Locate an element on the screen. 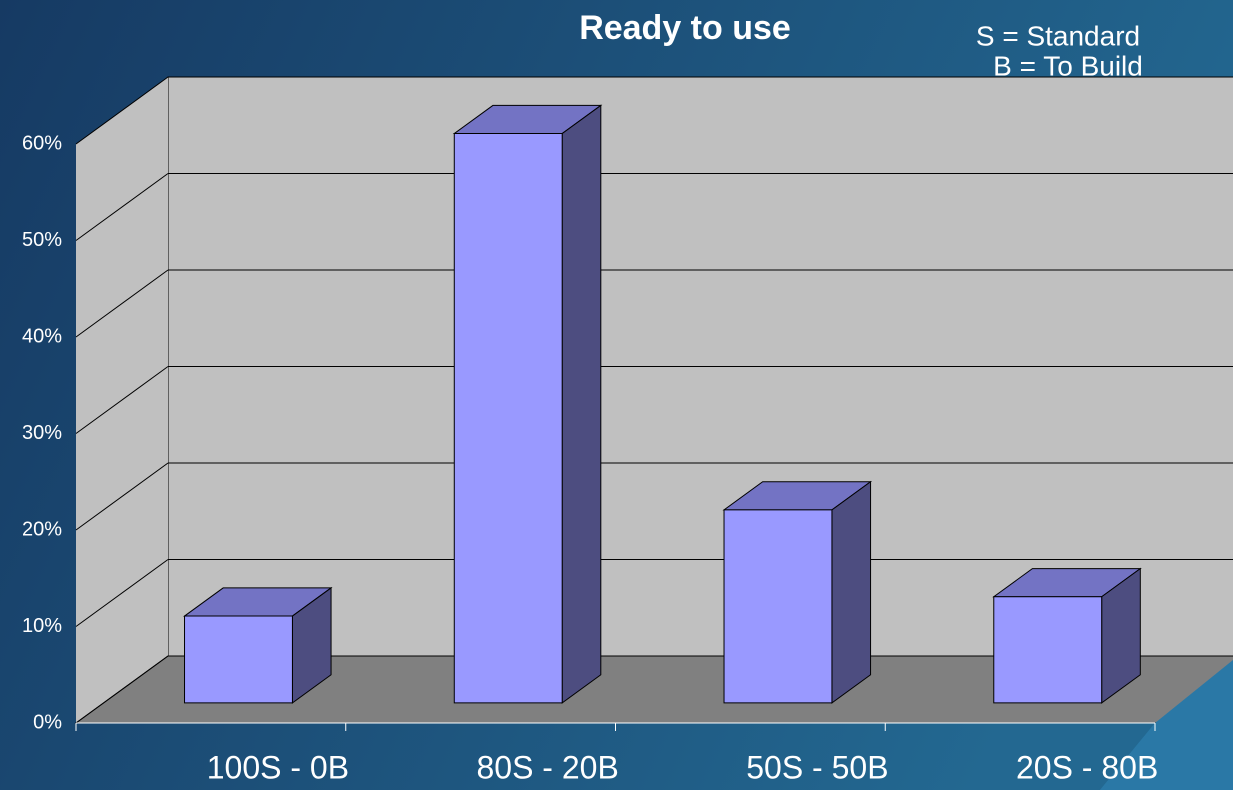 Image resolution: width=1233 pixels, height=790 pixels. y-tick-label: 30% is located at coordinates (42, 433).